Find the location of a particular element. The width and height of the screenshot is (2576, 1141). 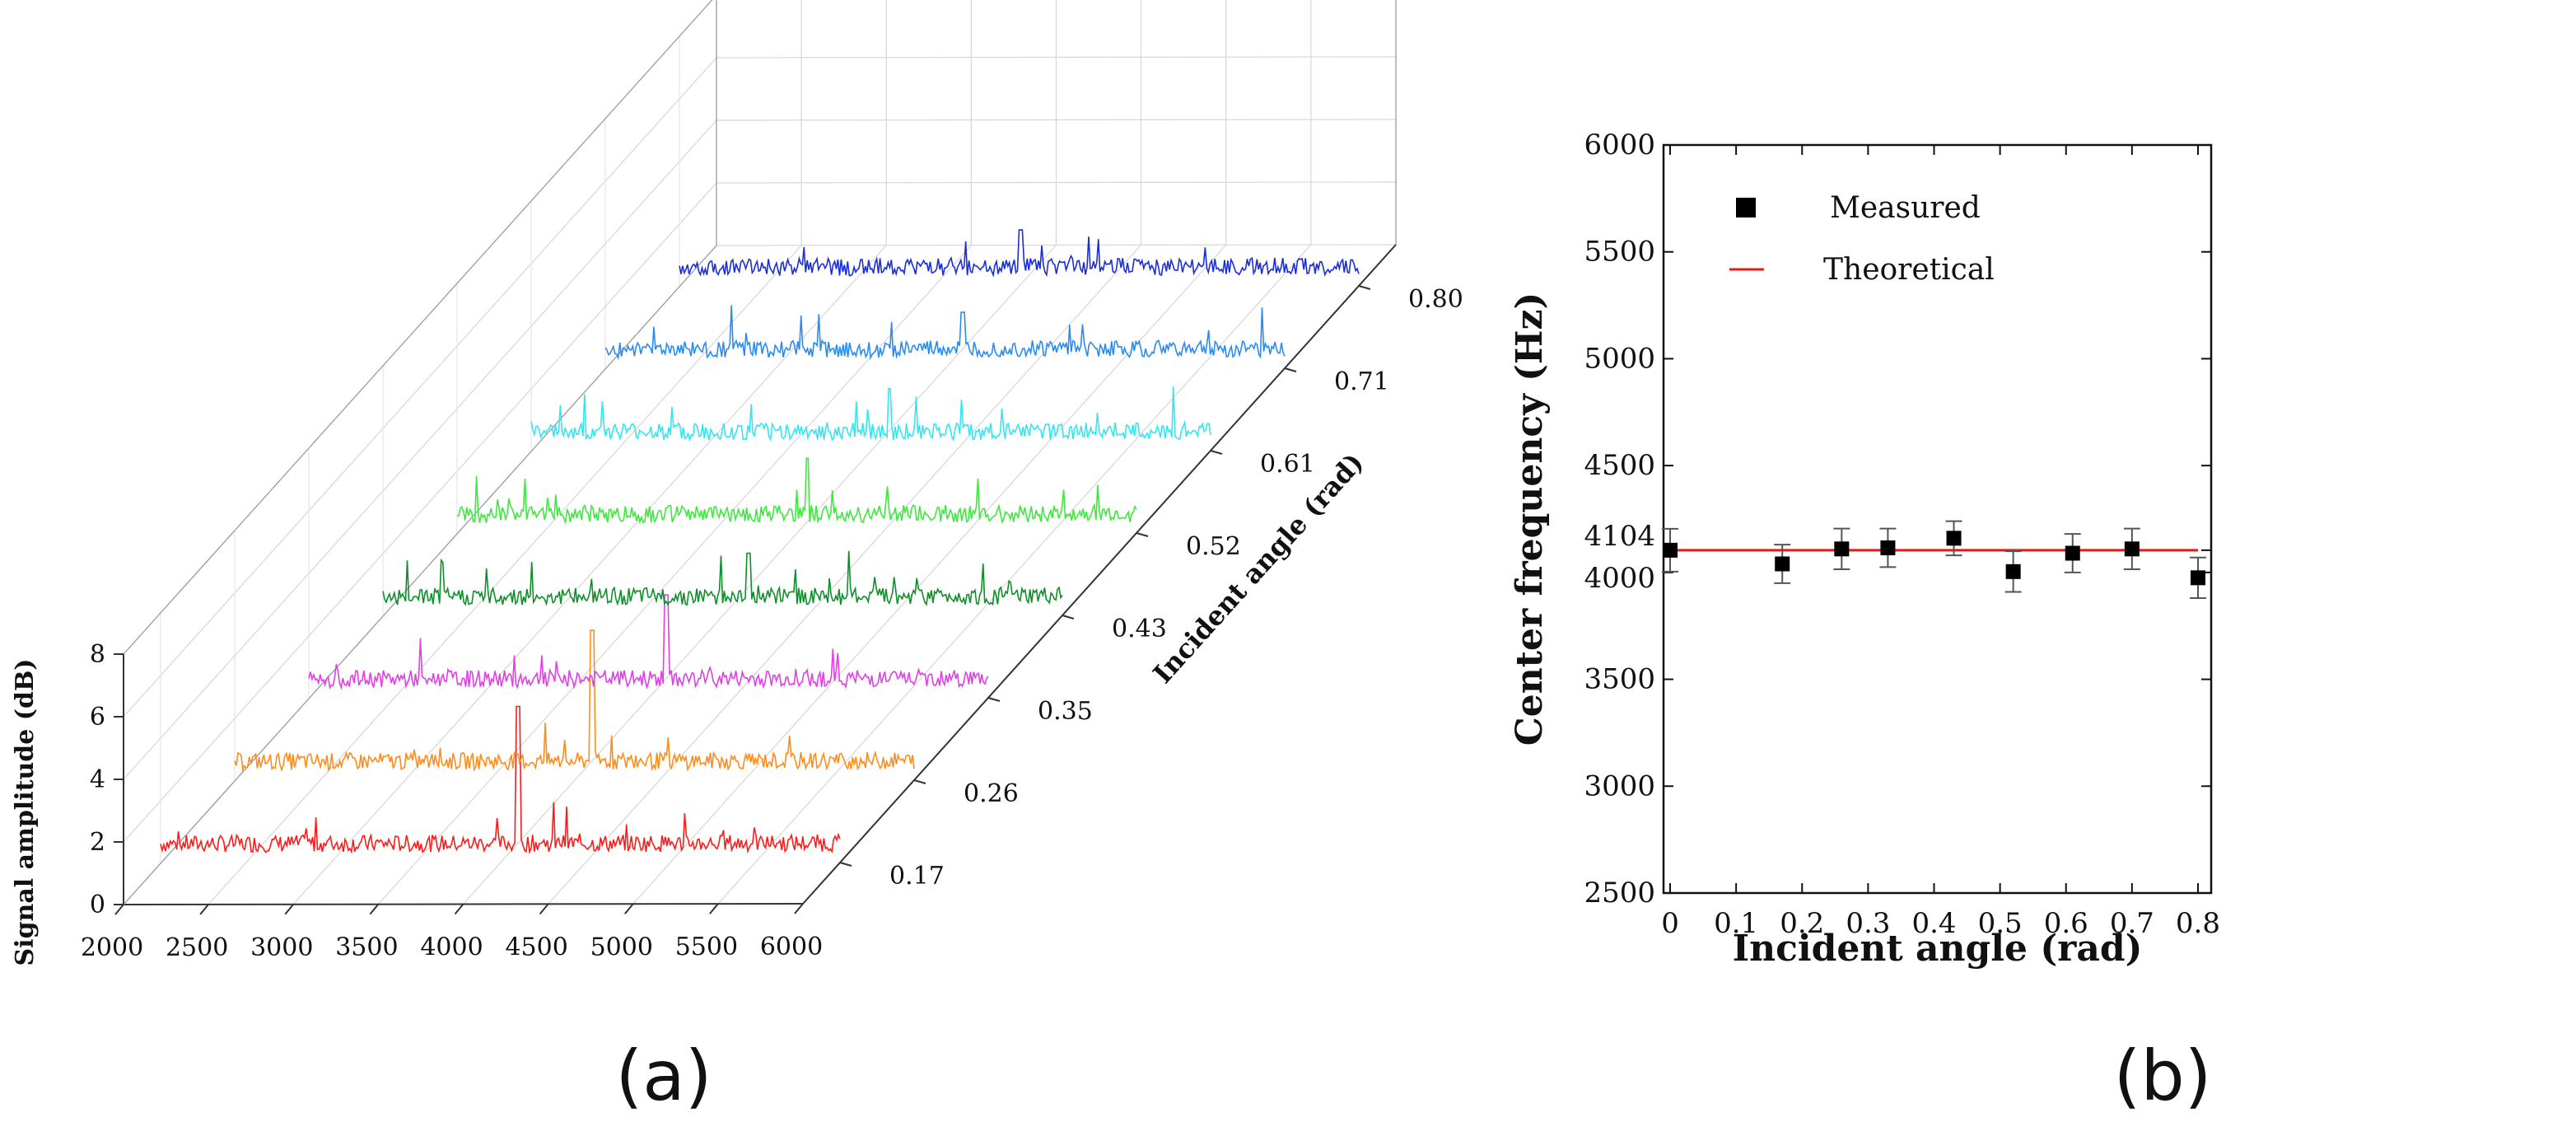

series-line-0.17 is located at coordinates (500, 779).